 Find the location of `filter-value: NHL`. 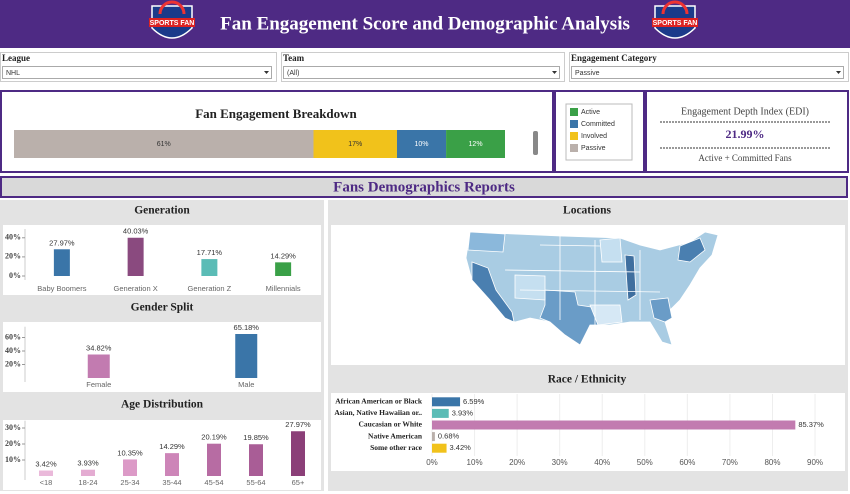

filter-value: NHL is located at coordinates (13, 73).